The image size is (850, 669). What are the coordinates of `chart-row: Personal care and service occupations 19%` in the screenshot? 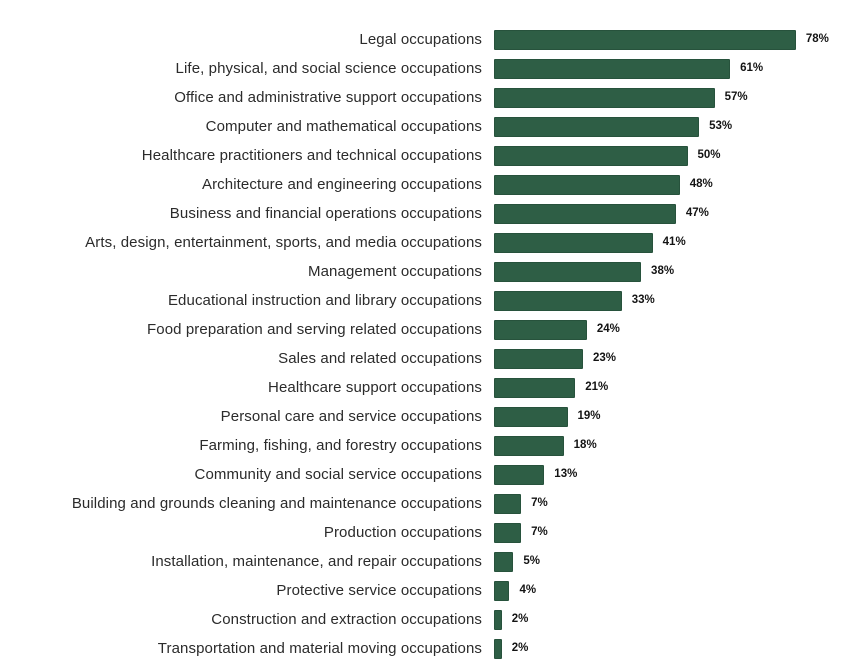 It's located at (425, 416).